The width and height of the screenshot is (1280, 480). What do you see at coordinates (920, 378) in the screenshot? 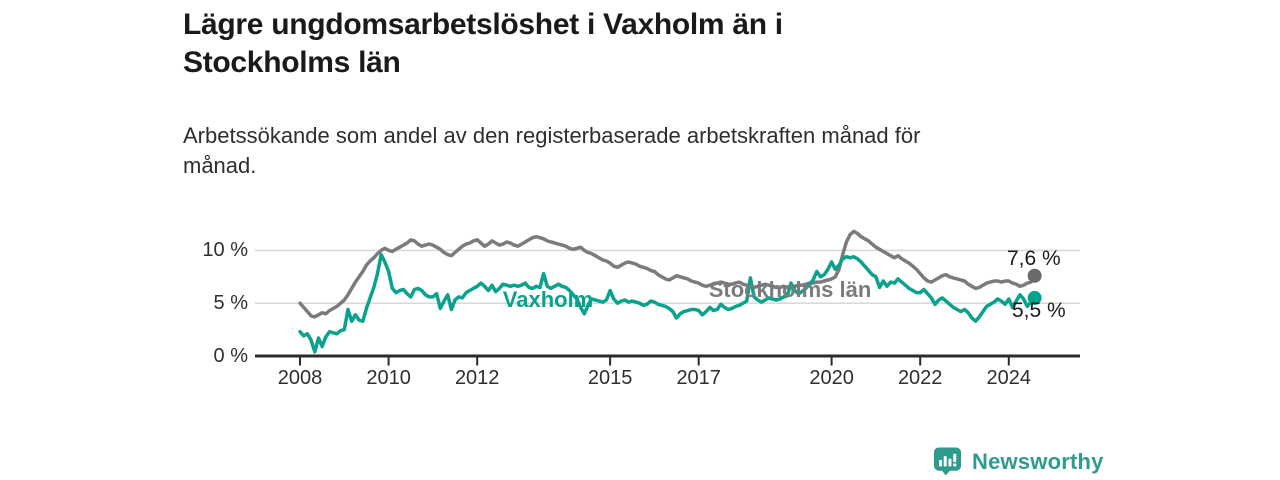
I see `x-axis-tick-label: 2022` at bounding box center [920, 378].